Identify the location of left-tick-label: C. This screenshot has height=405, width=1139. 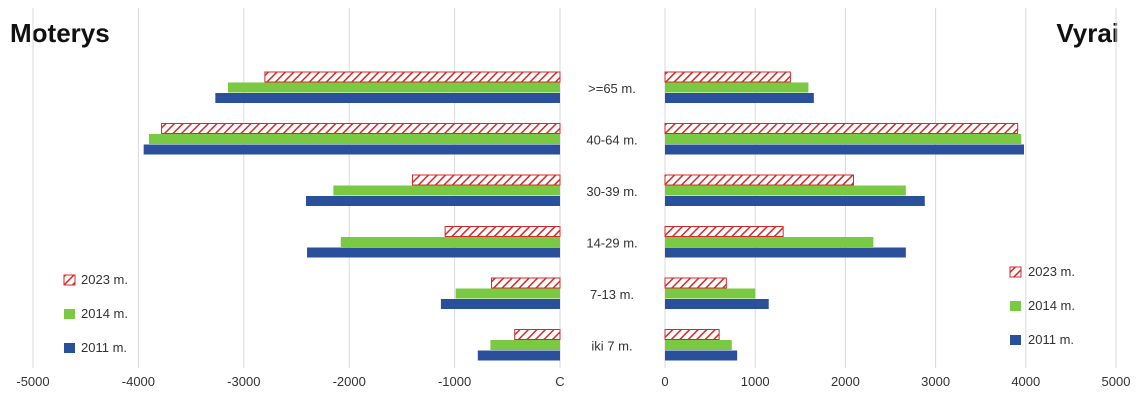
(559, 381).